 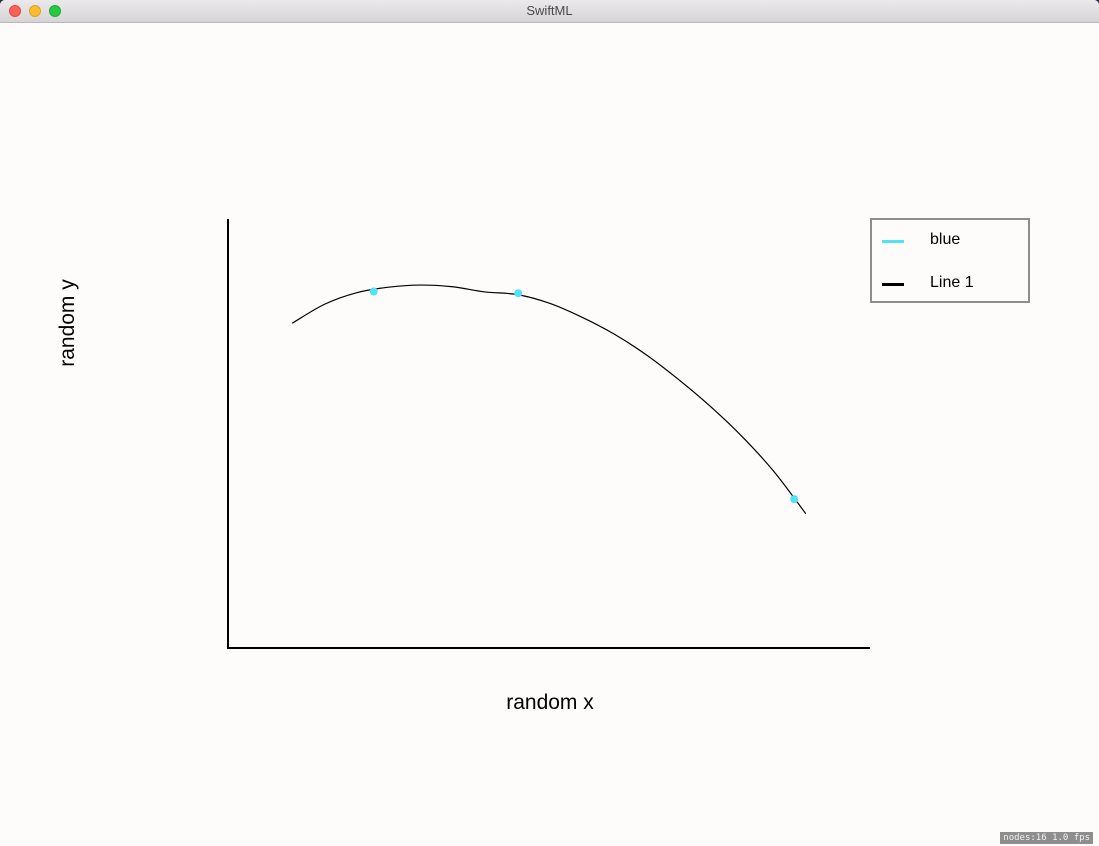 I want to click on legend-item-line-1: Line 1, so click(x=950, y=284).